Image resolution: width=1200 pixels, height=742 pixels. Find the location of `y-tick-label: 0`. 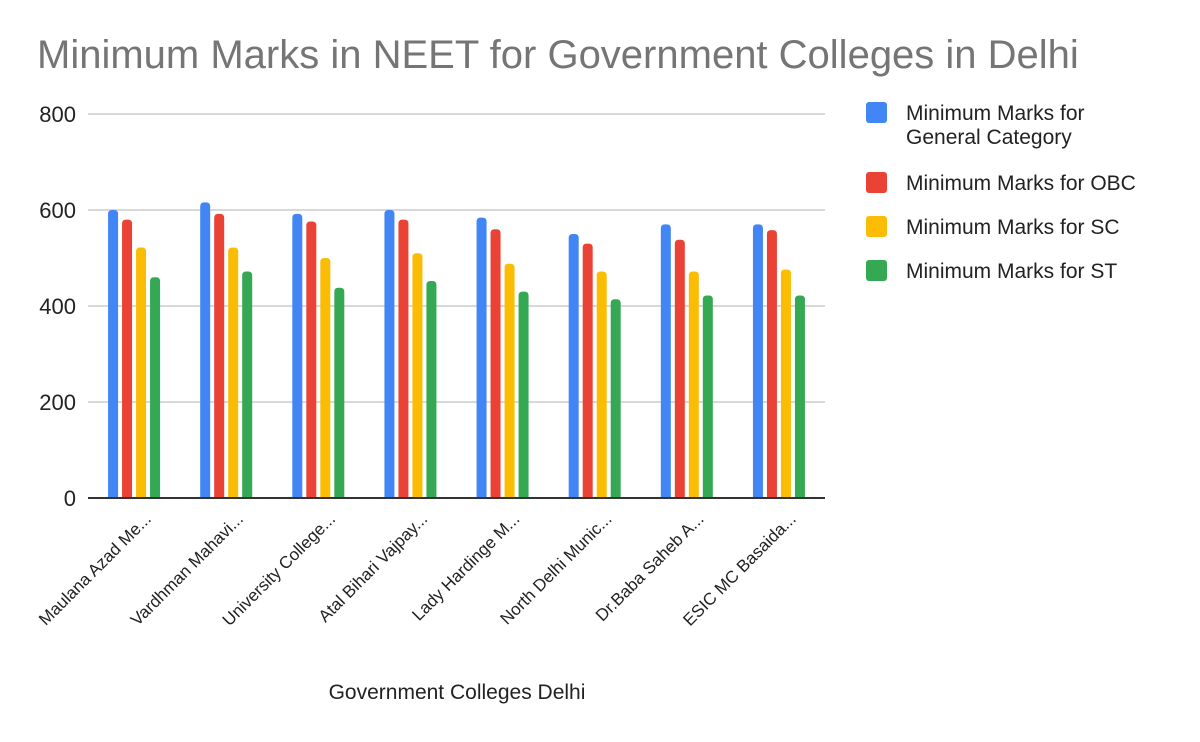

y-tick-label: 0 is located at coordinates (70, 498).